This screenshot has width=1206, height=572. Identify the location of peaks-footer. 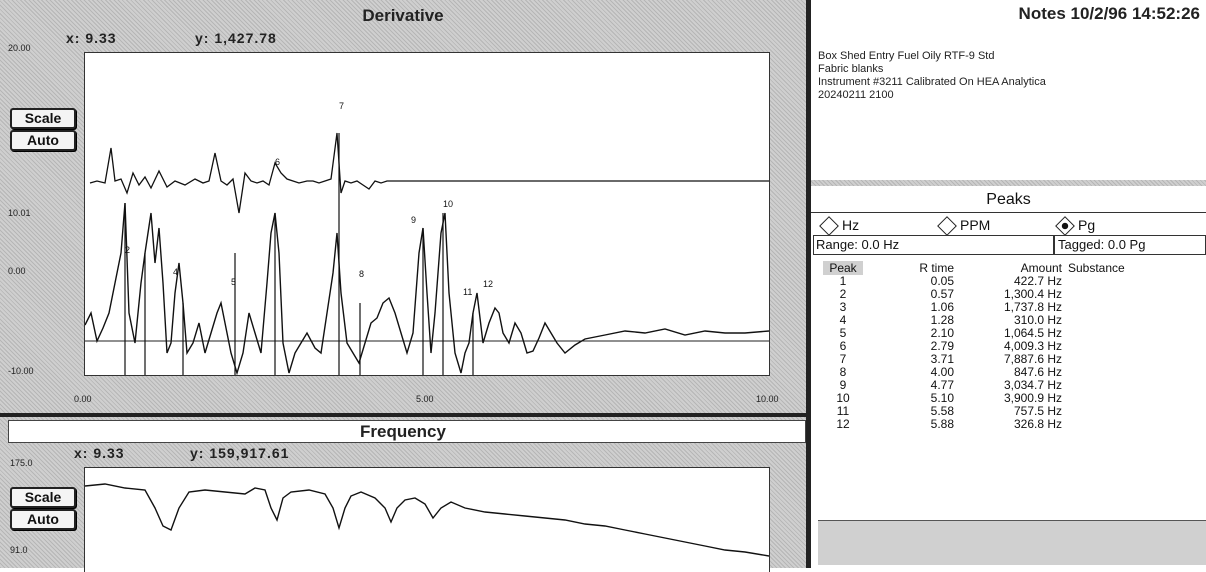
(1012, 542).